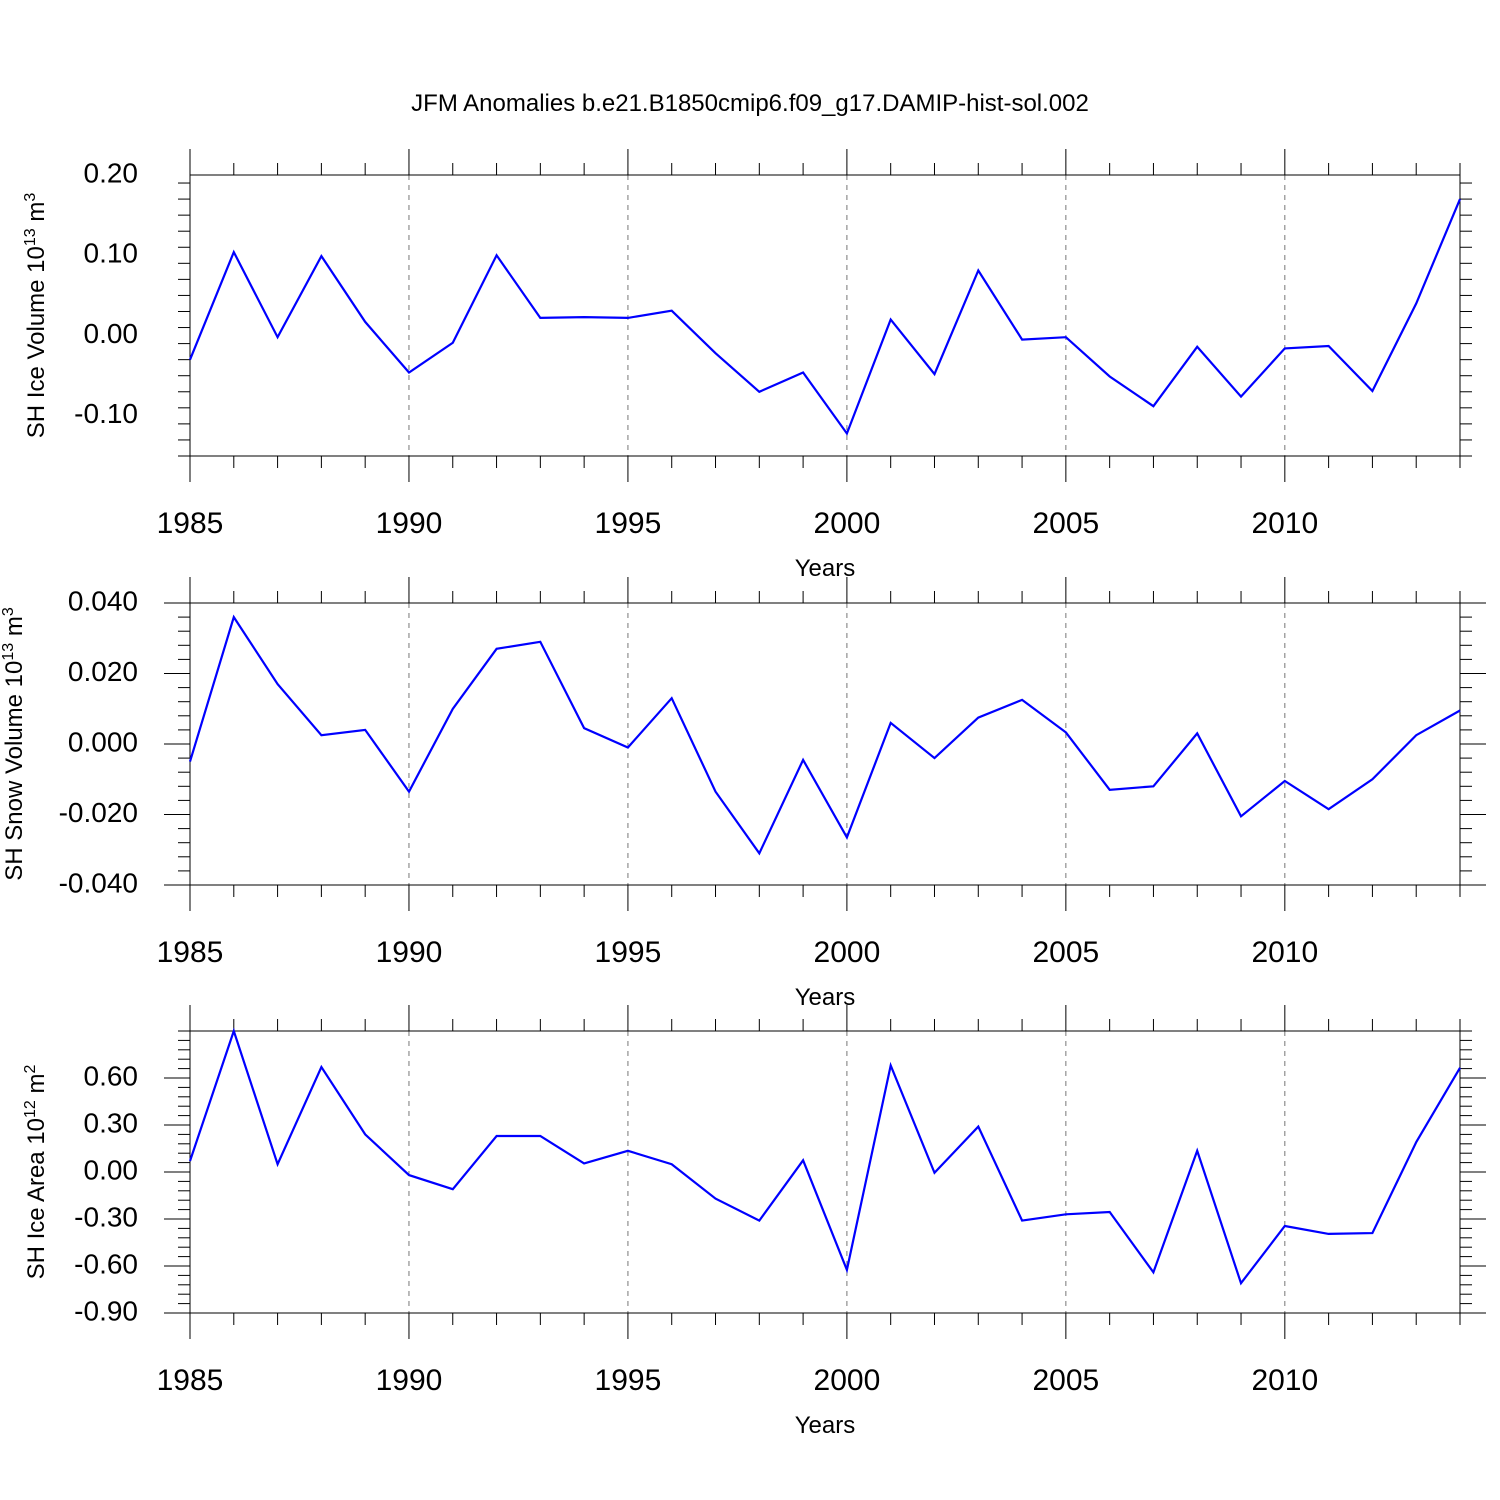 The height and width of the screenshot is (1500, 1500). Describe the element at coordinates (106, 413) in the screenshot. I see `y-tick-label: -0.10` at that location.